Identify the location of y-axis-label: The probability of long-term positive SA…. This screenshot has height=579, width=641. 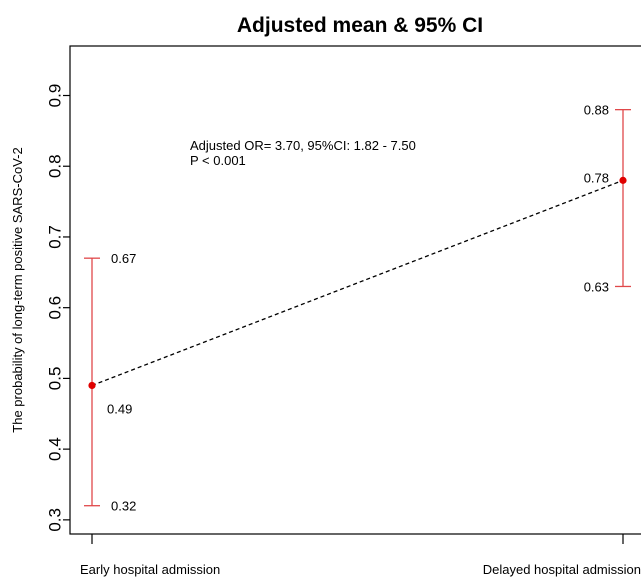
(17, 289).